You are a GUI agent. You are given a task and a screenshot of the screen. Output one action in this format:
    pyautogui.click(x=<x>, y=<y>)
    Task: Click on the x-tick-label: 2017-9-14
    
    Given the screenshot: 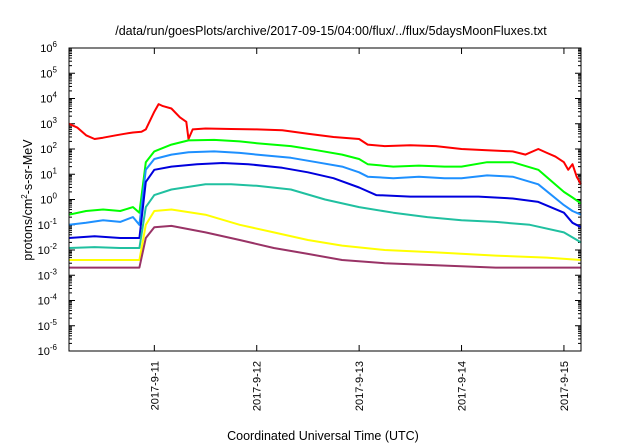 What is the action you would take?
    pyautogui.click(x=463, y=386)
    